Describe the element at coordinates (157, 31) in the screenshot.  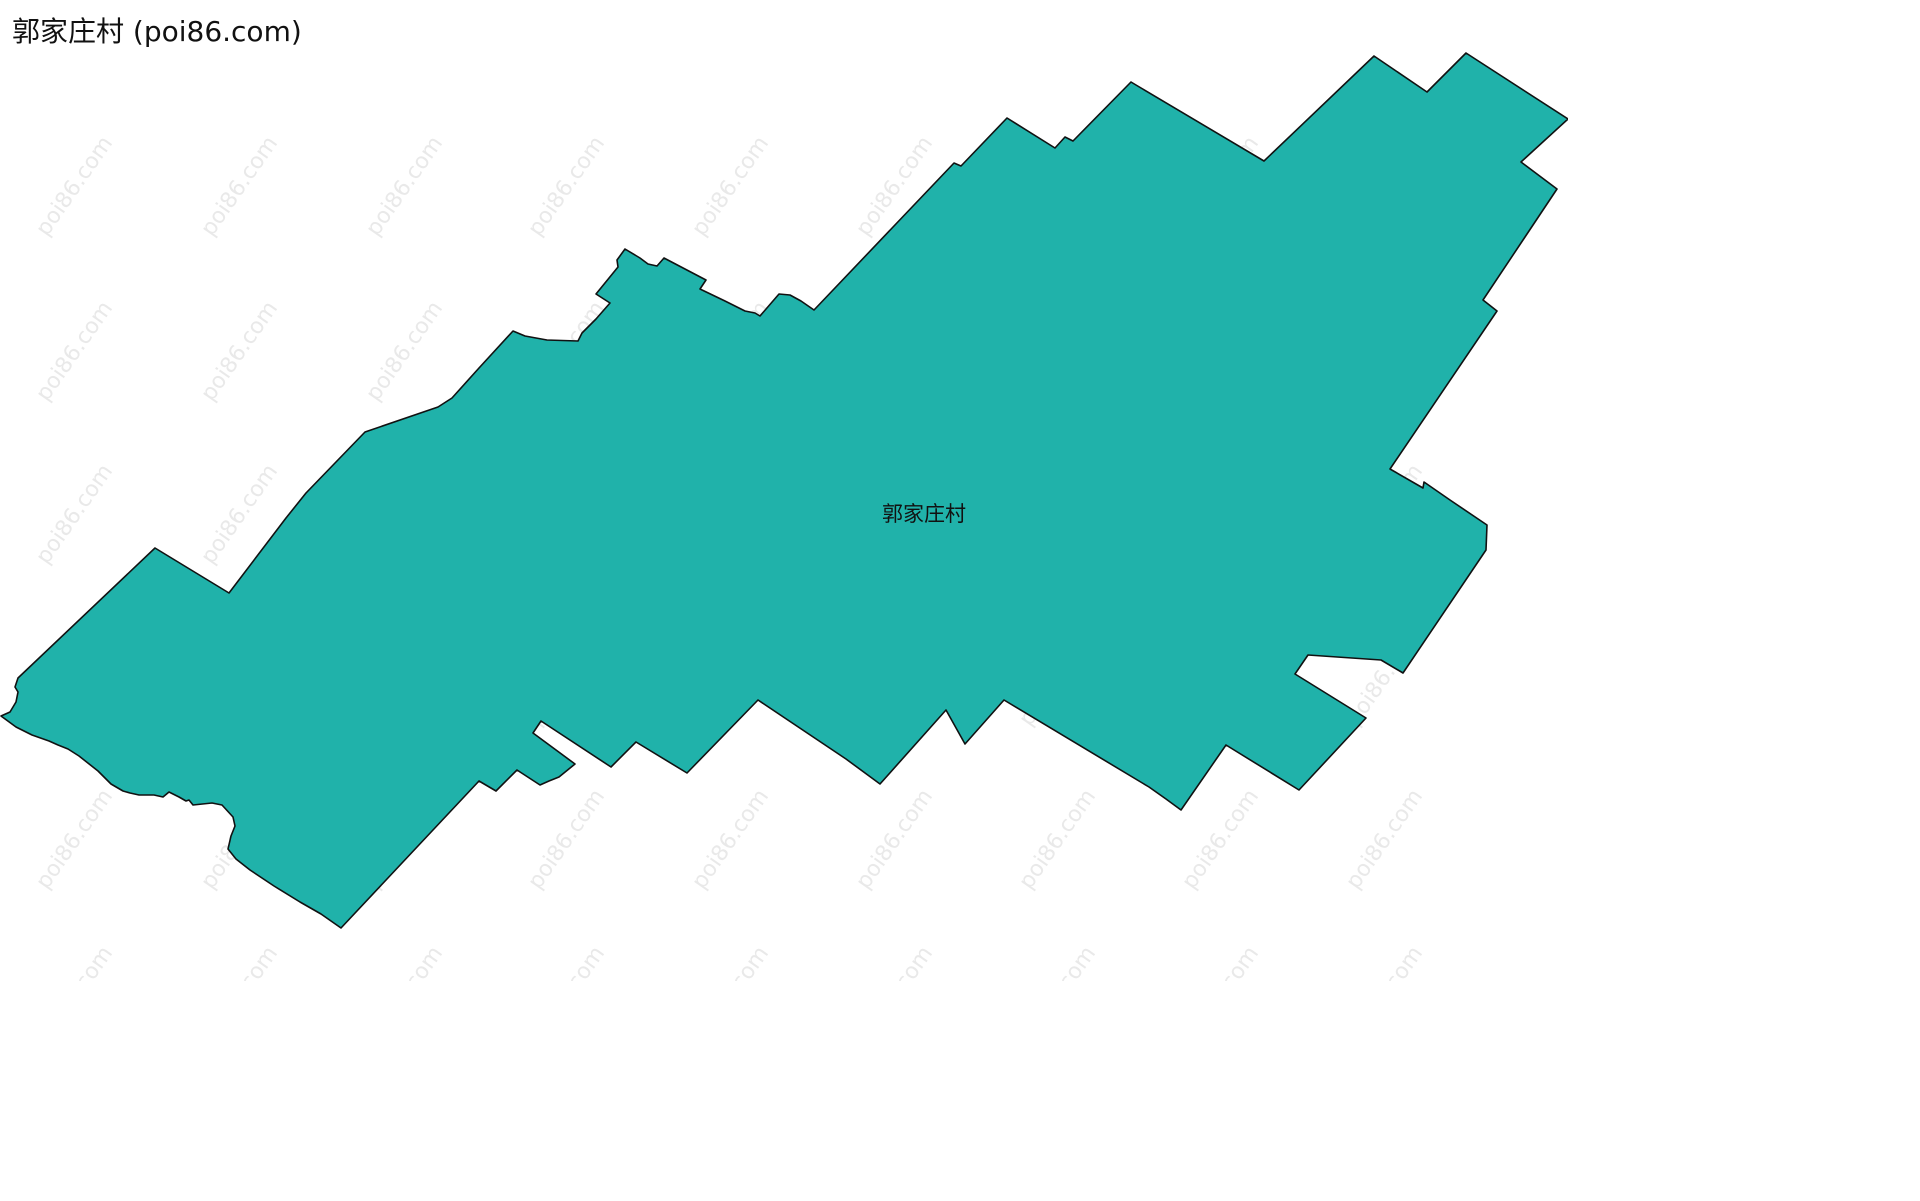
I see `page-title: 郭家庄村 (poi86.com)` at that location.